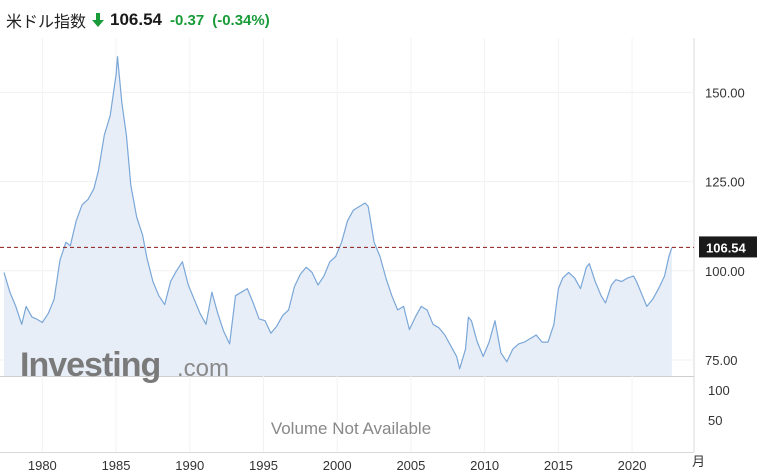  I want to click on y-tick-label: 75.00, so click(721, 360).